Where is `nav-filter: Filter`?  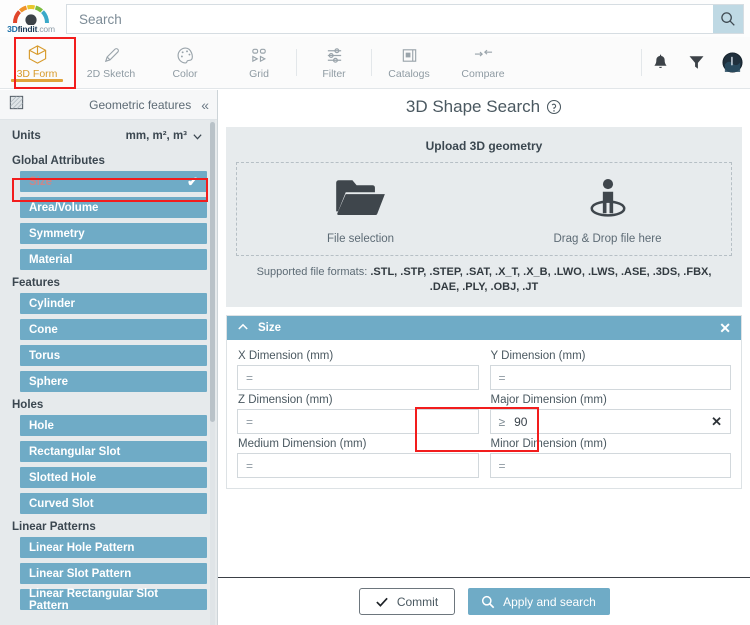 nav-filter: Filter is located at coordinates (334, 62).